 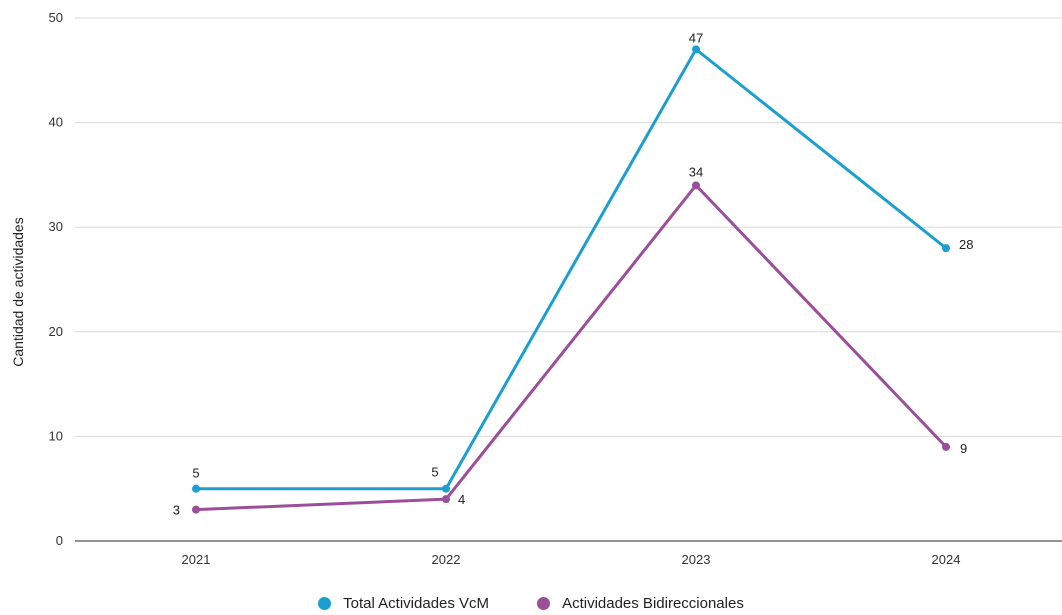 I want to click on data-label: 34, so click(x=696, y=171).